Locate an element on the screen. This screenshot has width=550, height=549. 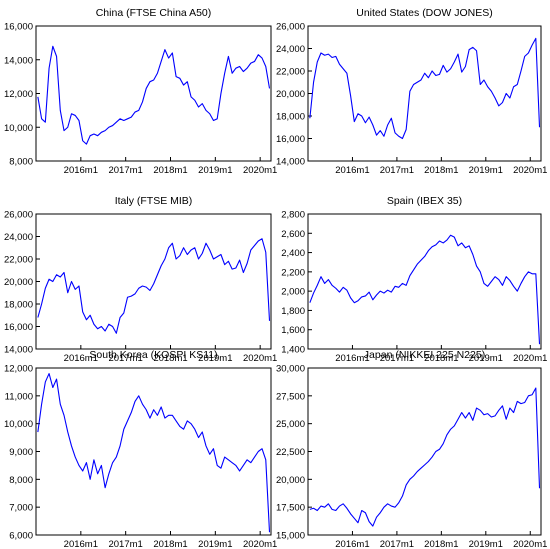
chart-title-italy: Italy (FTSE MIB) is located at coordinates (154, 201).